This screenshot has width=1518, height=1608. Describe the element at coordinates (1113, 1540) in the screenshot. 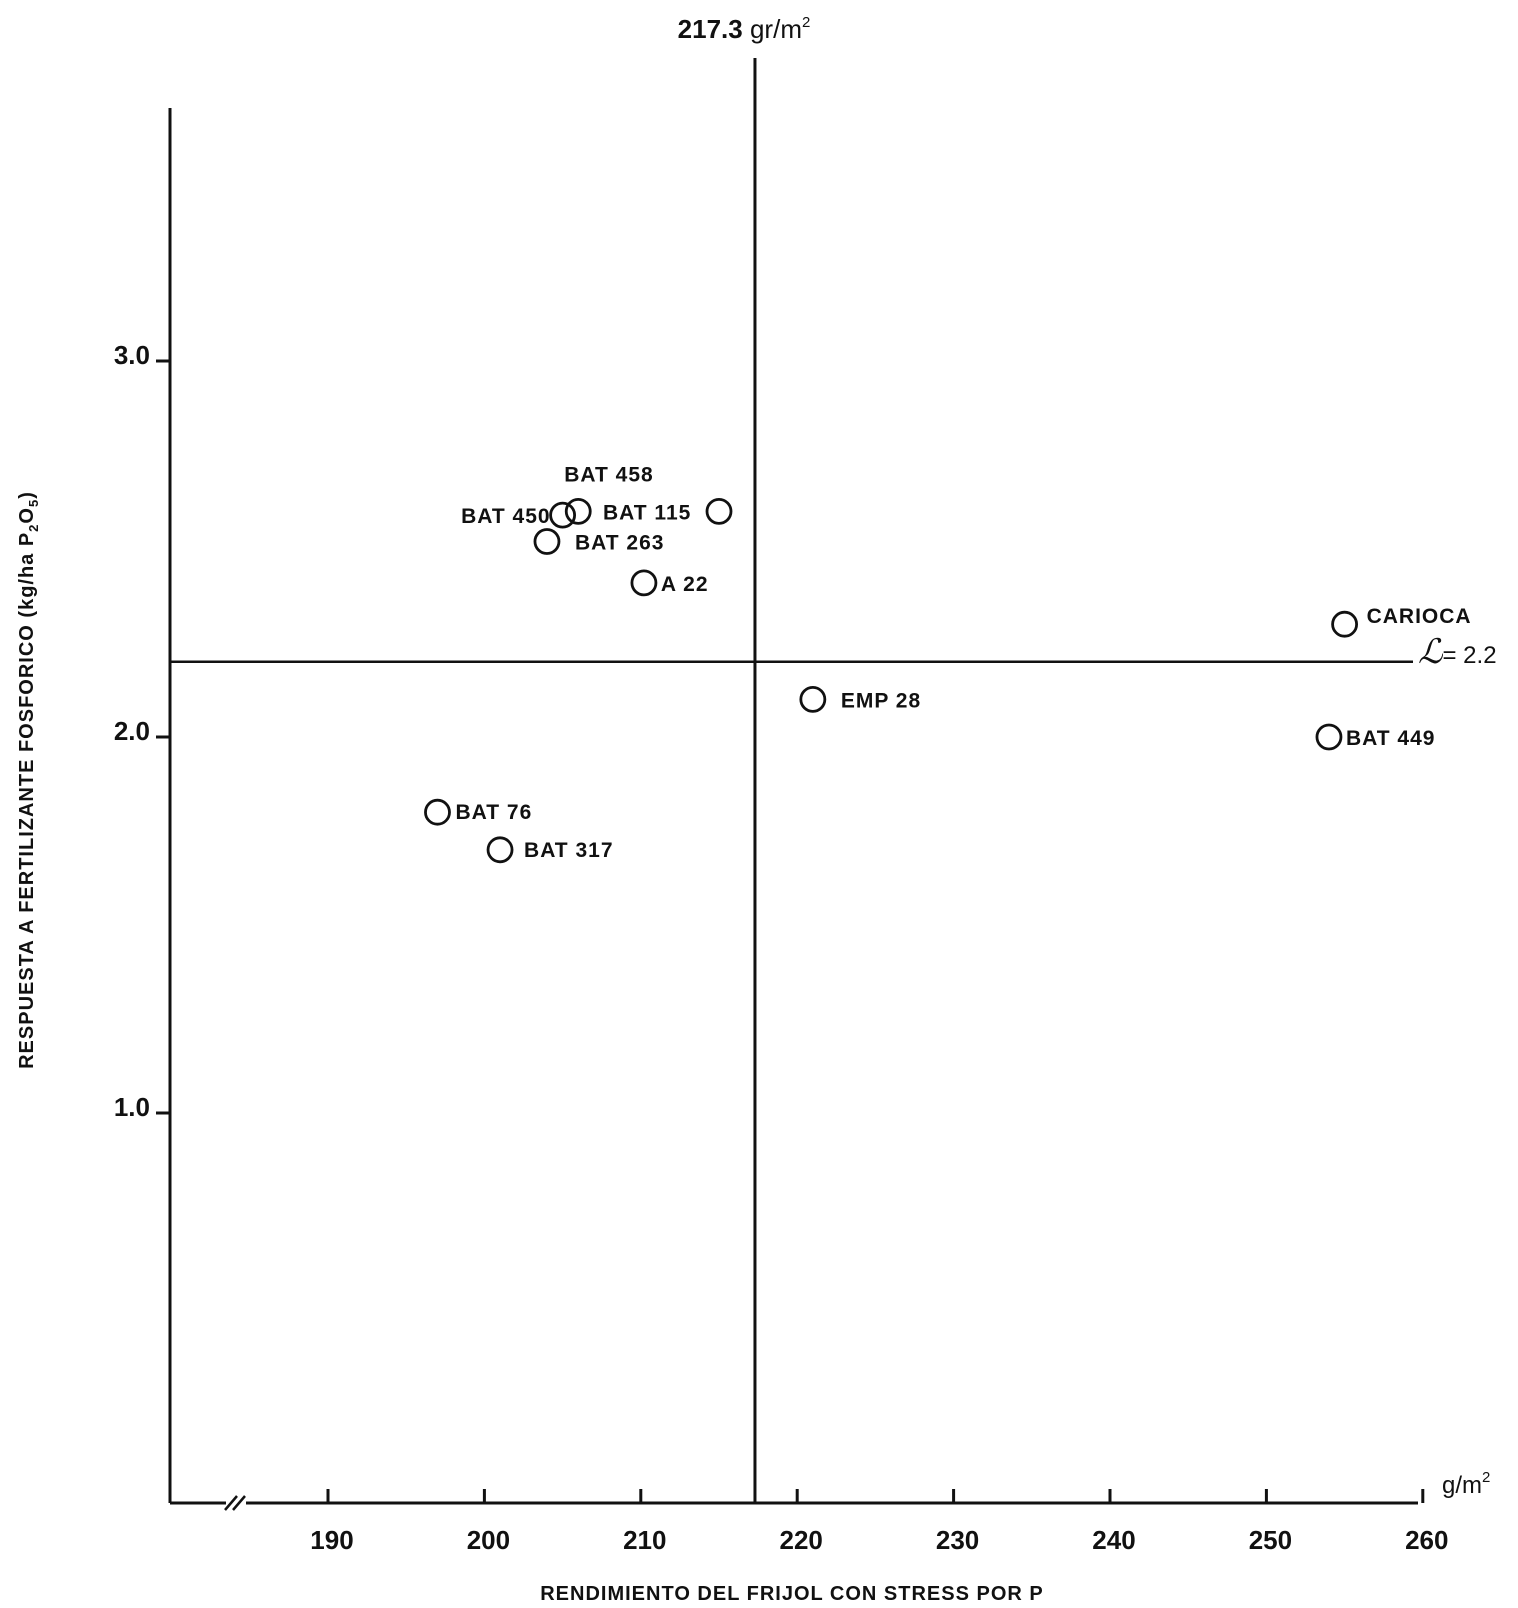

I see `x-tick-label: 240` at that location.